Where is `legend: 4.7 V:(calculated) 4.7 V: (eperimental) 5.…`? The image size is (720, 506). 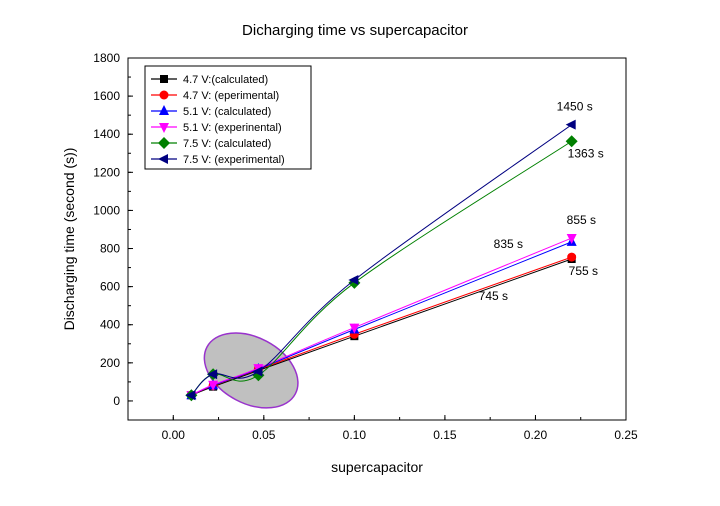
legend: 4.7 V:(calculated) 4.7 V: (eperimental) 5.… is located at coordinates (228, 117).